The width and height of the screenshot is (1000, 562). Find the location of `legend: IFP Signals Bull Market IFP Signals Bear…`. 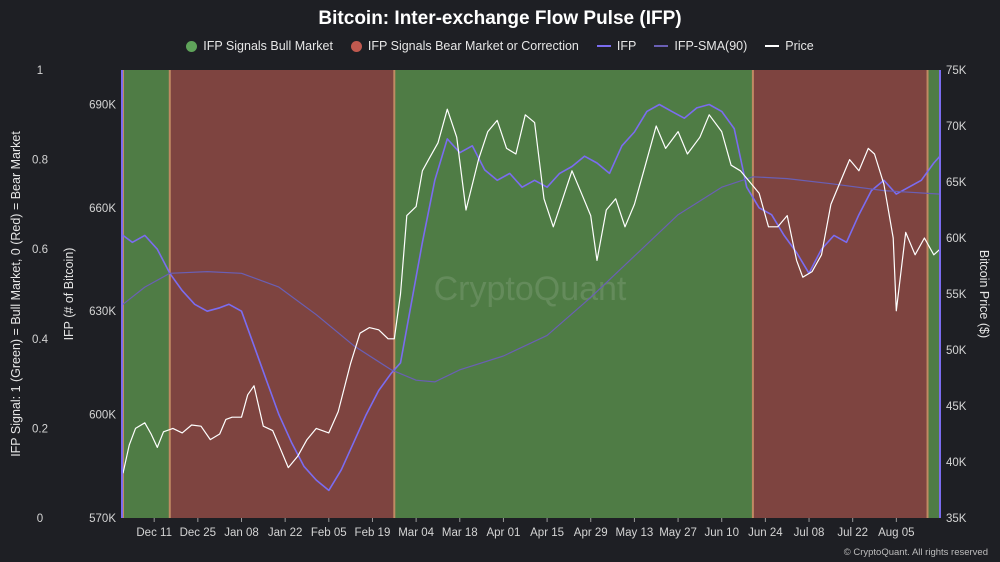

legend: IFP Signals Bull Market IFP Signals Bear… is located at coordinates (500, 46).